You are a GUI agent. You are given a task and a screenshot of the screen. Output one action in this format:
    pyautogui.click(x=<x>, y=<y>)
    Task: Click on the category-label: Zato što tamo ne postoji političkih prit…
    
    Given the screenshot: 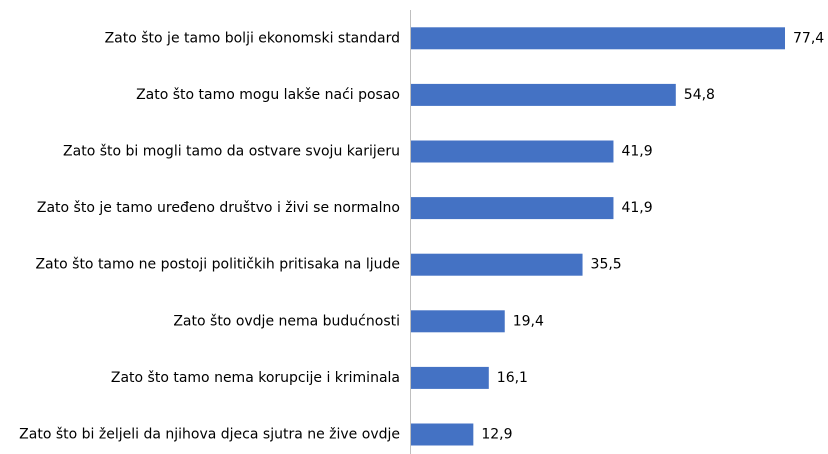 What is the action you would take?
    pyautogui.click(x=217, y=265)
    